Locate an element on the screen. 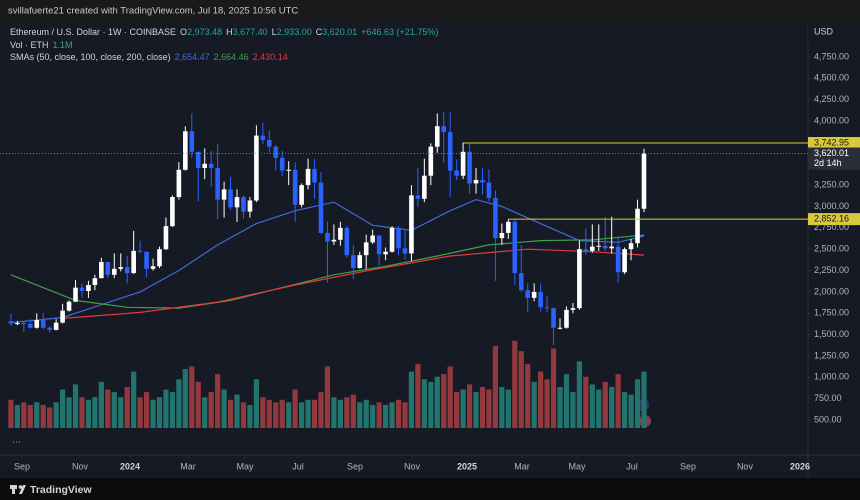 This screenshot has height=500, width=860. footer-bar is located at coordinates (430, 489).